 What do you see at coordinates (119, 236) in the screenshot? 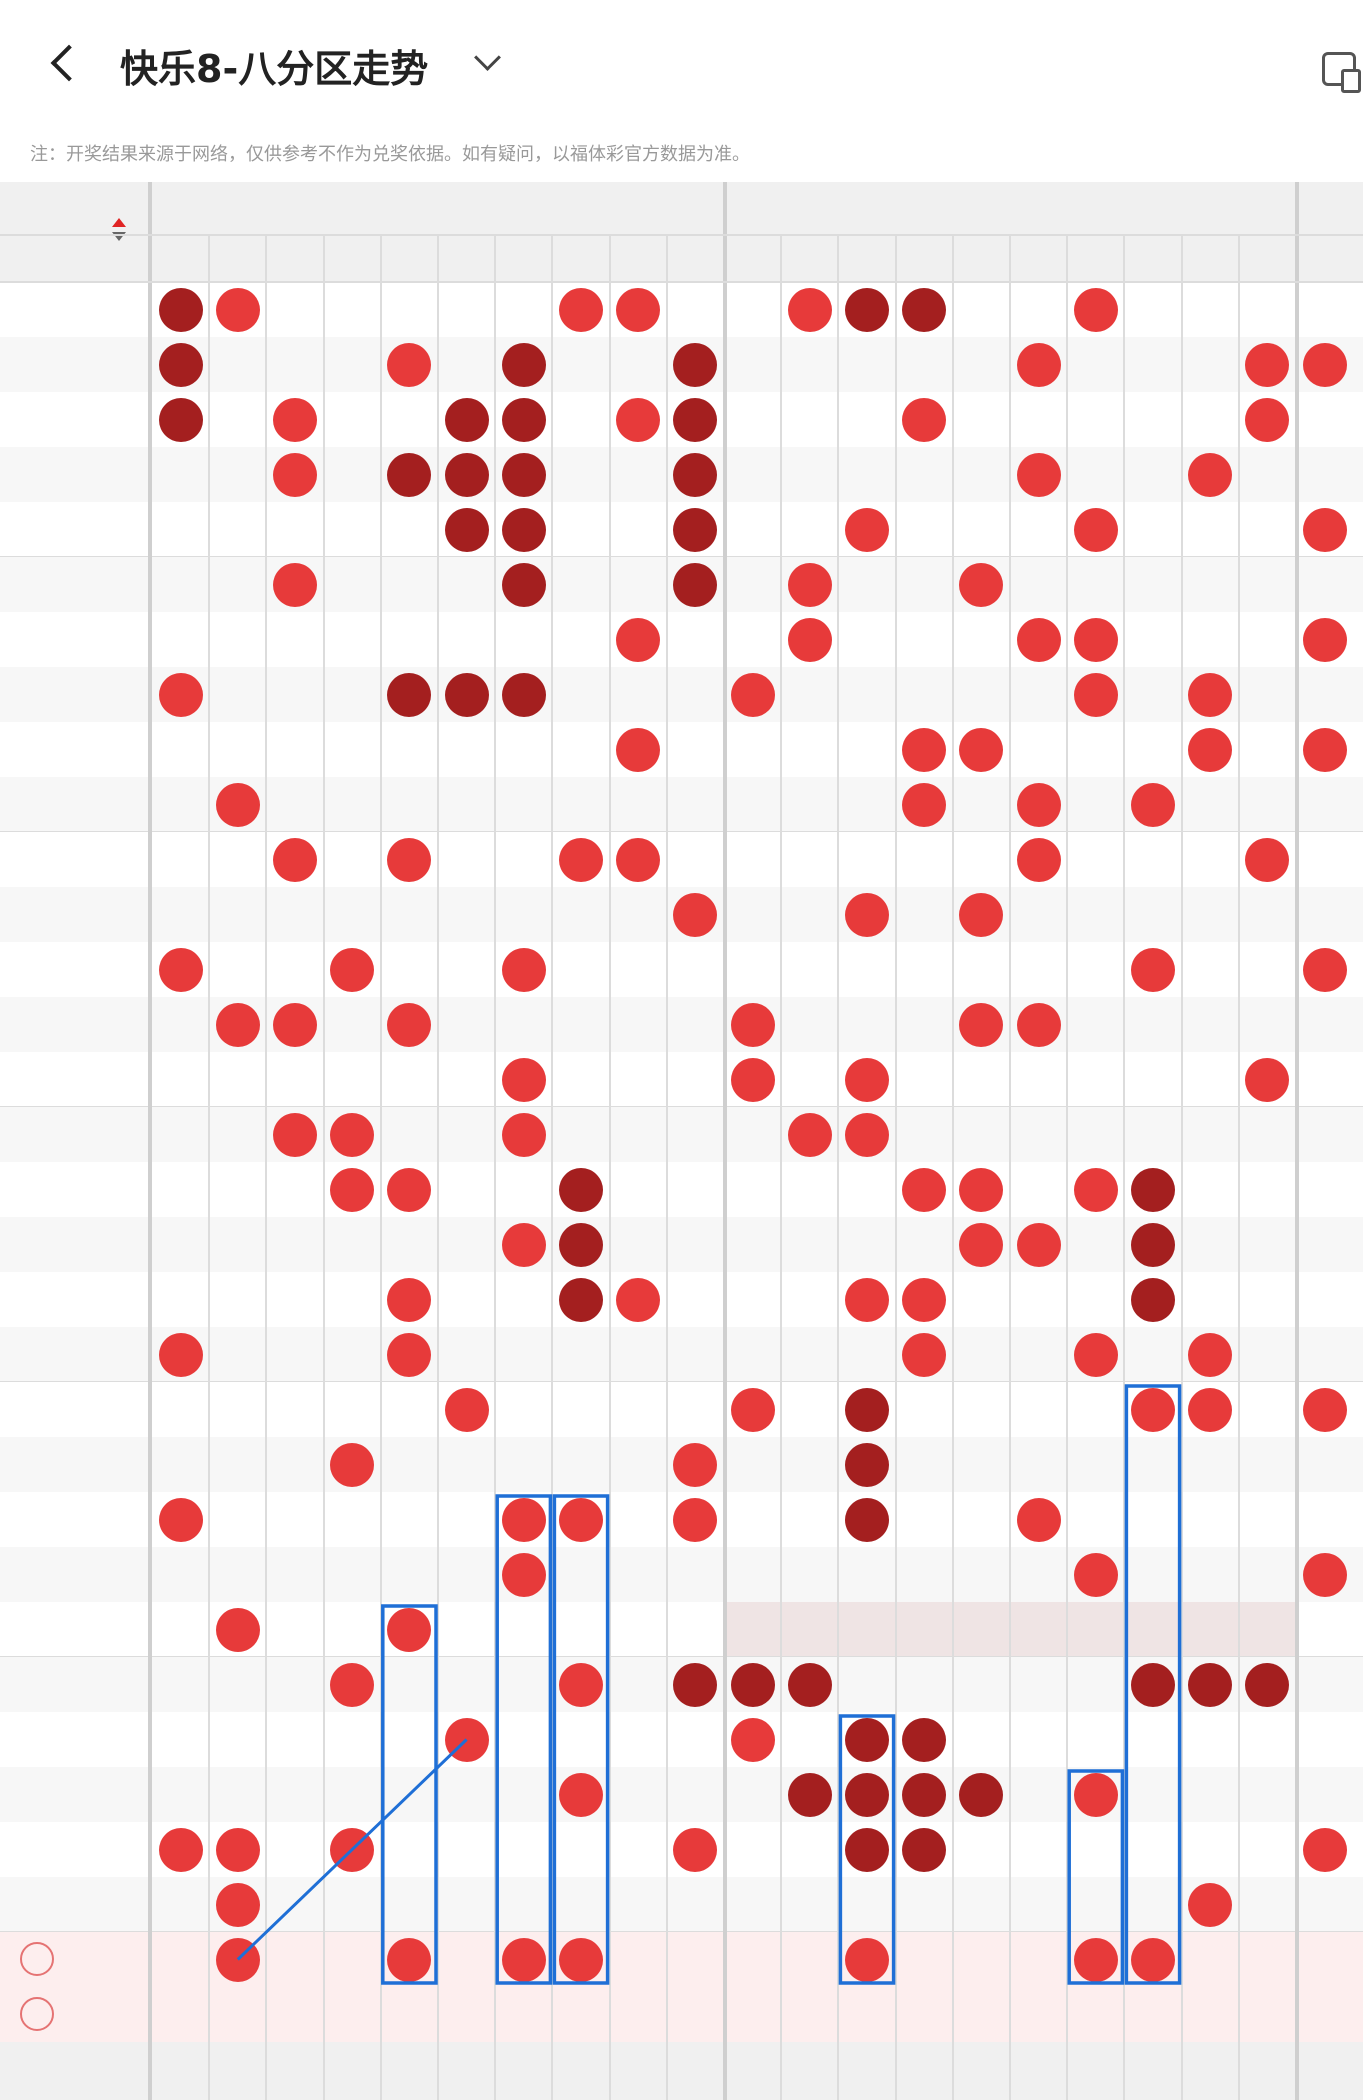
I see `sort-desc-icon` at bounding box center [119, 236].